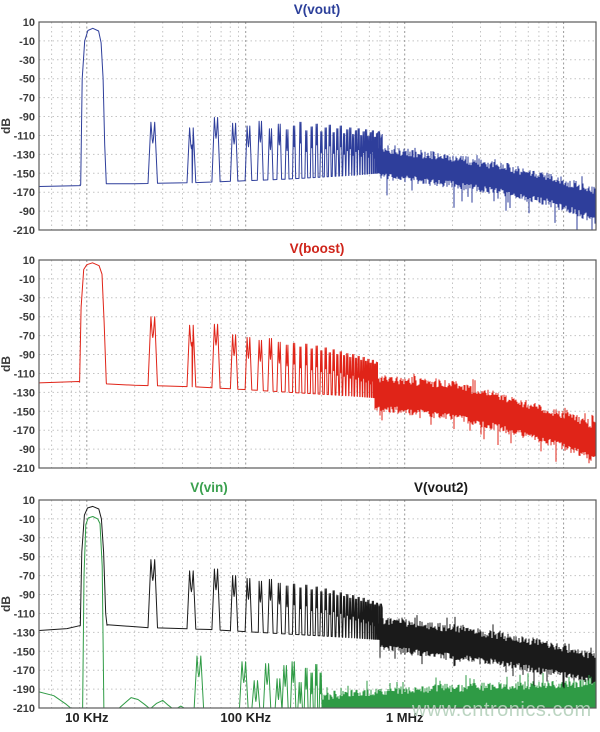 This screenshot has width=600, height=732. Describe the element at coordinates (441, 487) in the screenshot. I see `panel-title-vout2: V(vout2)` at that location.